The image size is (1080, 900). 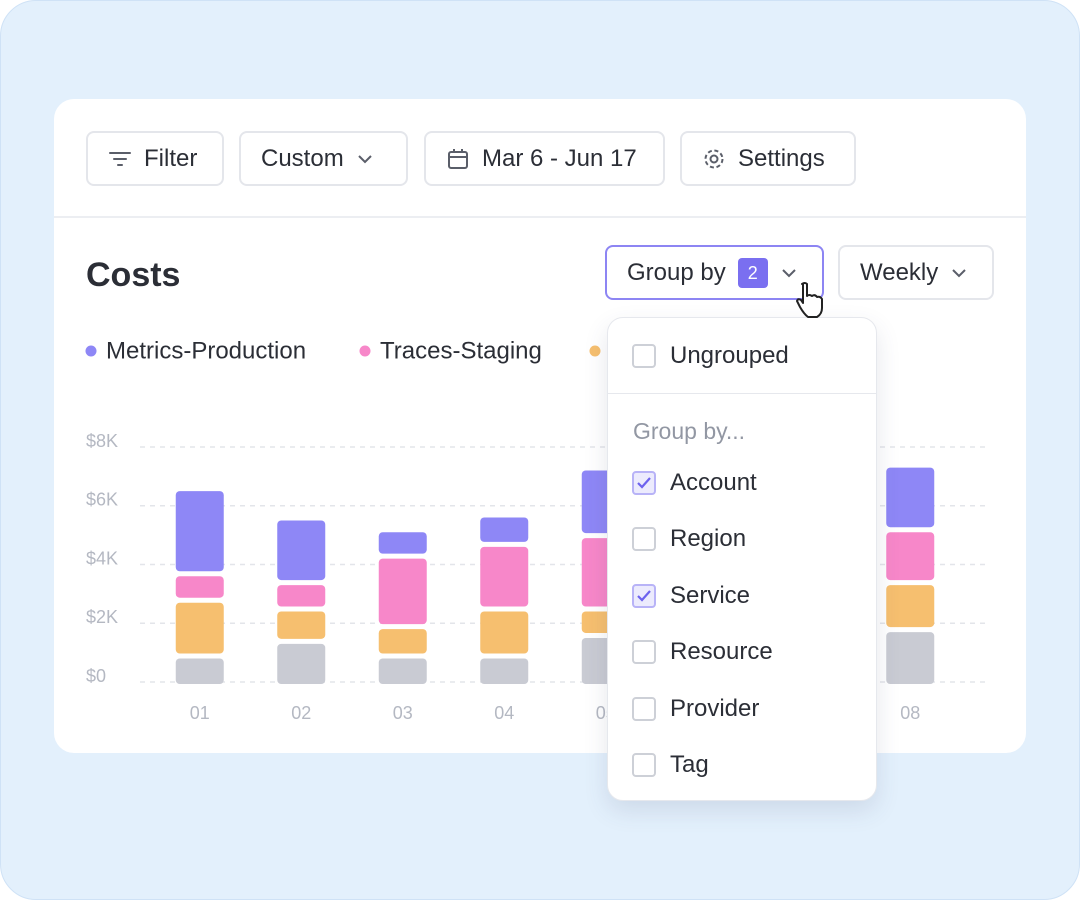 What do you see at coordinates (713, 482) in the screenshot?
I see `option-label: Account` at bounding box center [713, 482].